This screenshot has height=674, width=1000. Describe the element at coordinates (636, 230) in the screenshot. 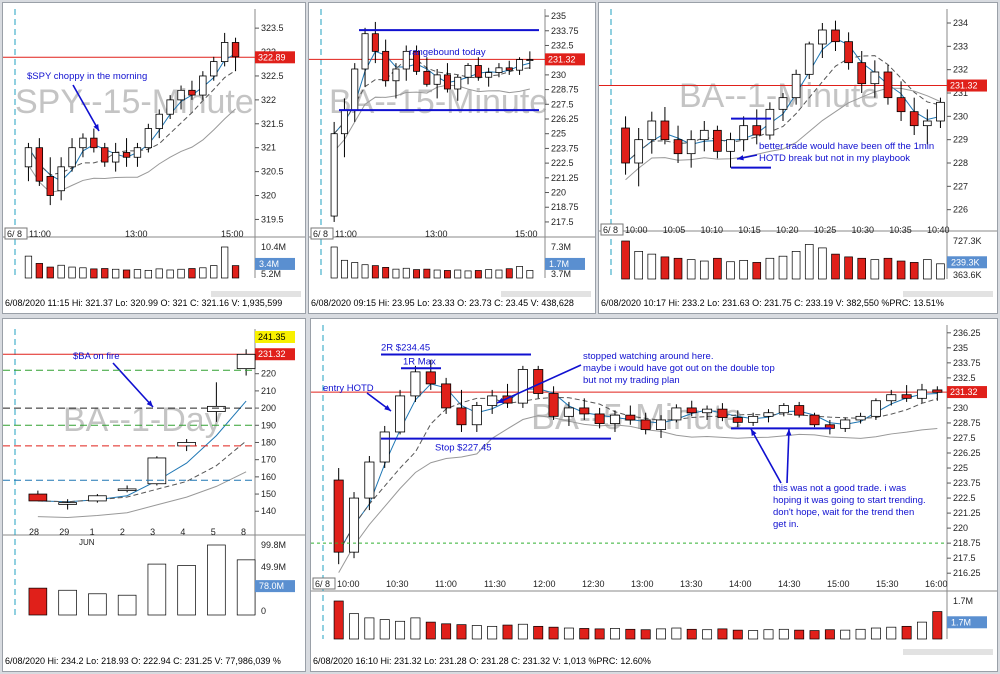

I see `x-tick-label: 10:00` at that location.